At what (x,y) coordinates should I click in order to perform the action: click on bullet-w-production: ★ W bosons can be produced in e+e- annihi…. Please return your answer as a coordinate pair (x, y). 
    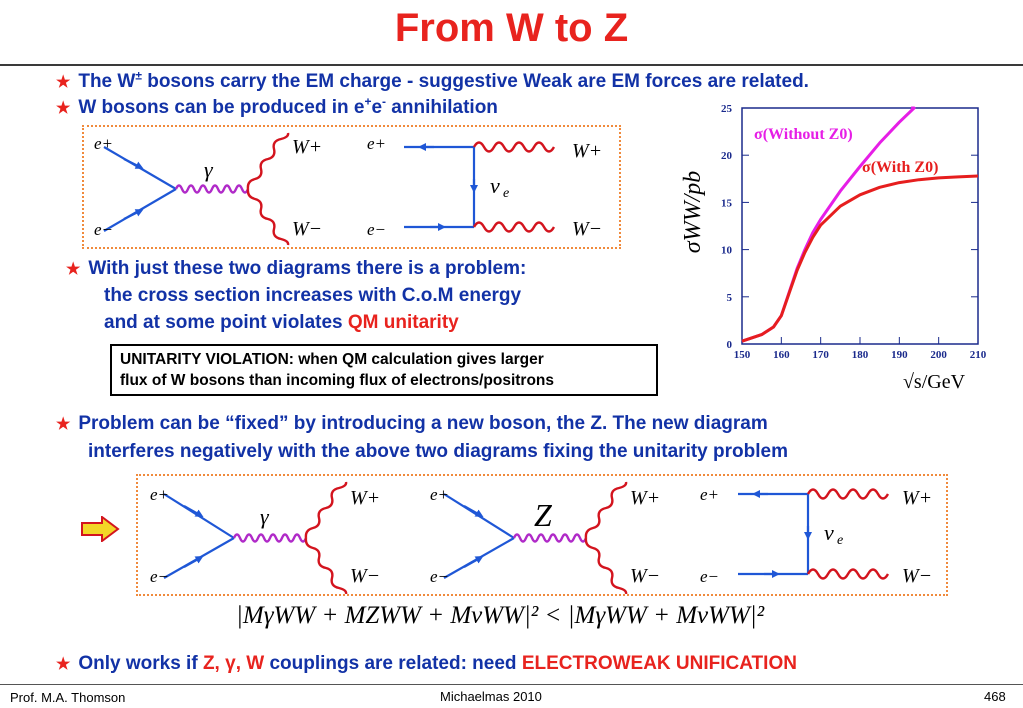
    Looking at the image, I should click on (277, 106).